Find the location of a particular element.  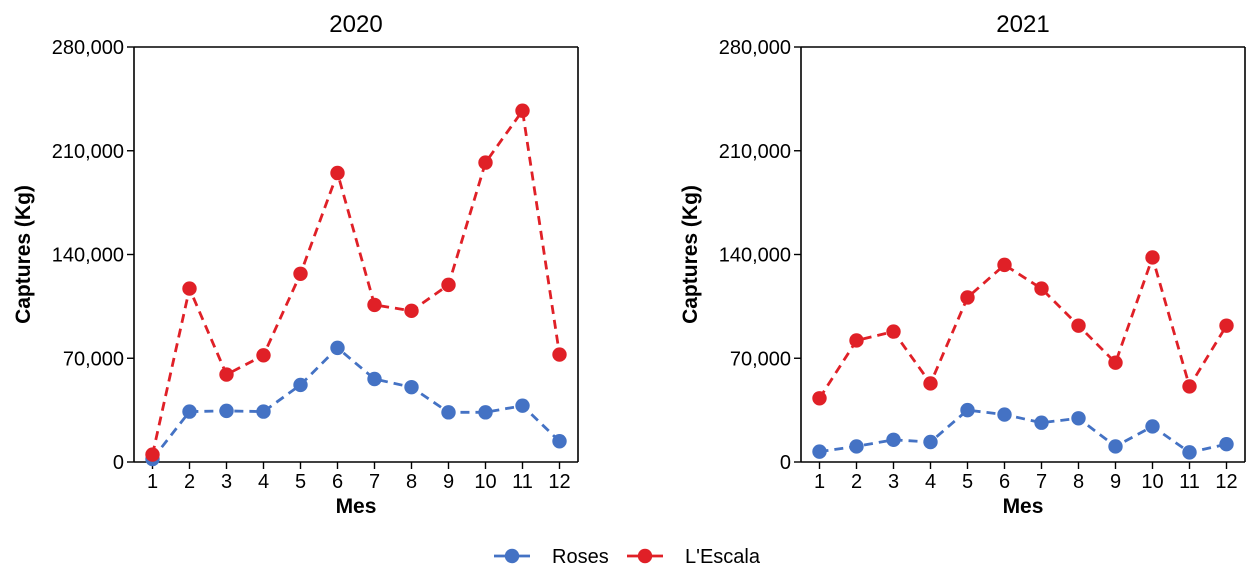

series-L'Escala is located at coordinates (1023, 328).